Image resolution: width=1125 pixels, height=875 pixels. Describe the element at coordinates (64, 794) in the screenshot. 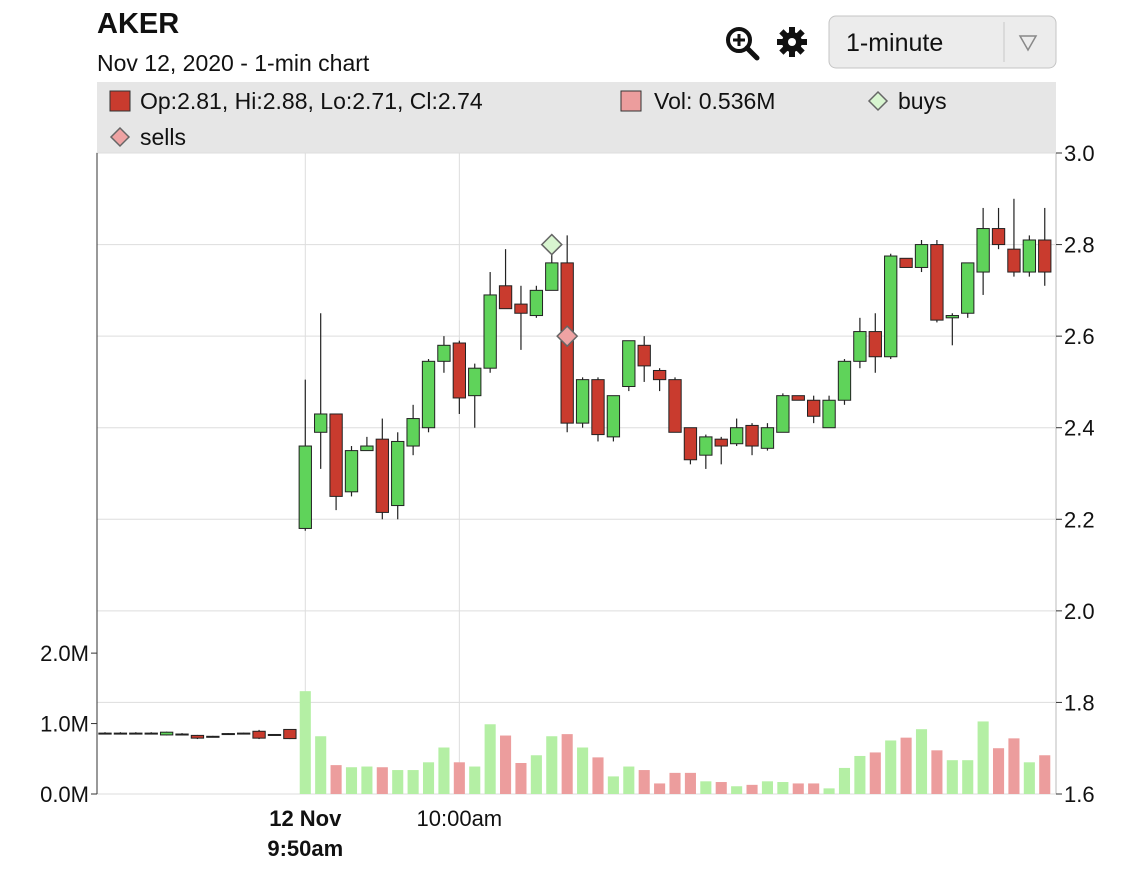

I see `volume-tick-label: 0.0M` at that location.